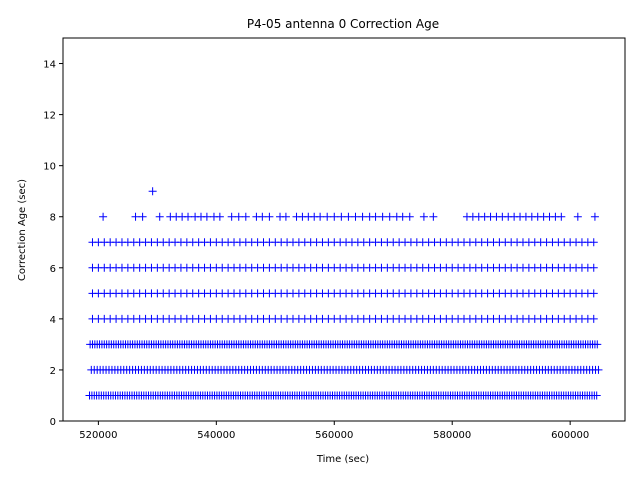 The image size is (640, 480). Describe the element at coordinates (334, 435) in the screenshot. I see `x-tick-label: 560000` at that location.